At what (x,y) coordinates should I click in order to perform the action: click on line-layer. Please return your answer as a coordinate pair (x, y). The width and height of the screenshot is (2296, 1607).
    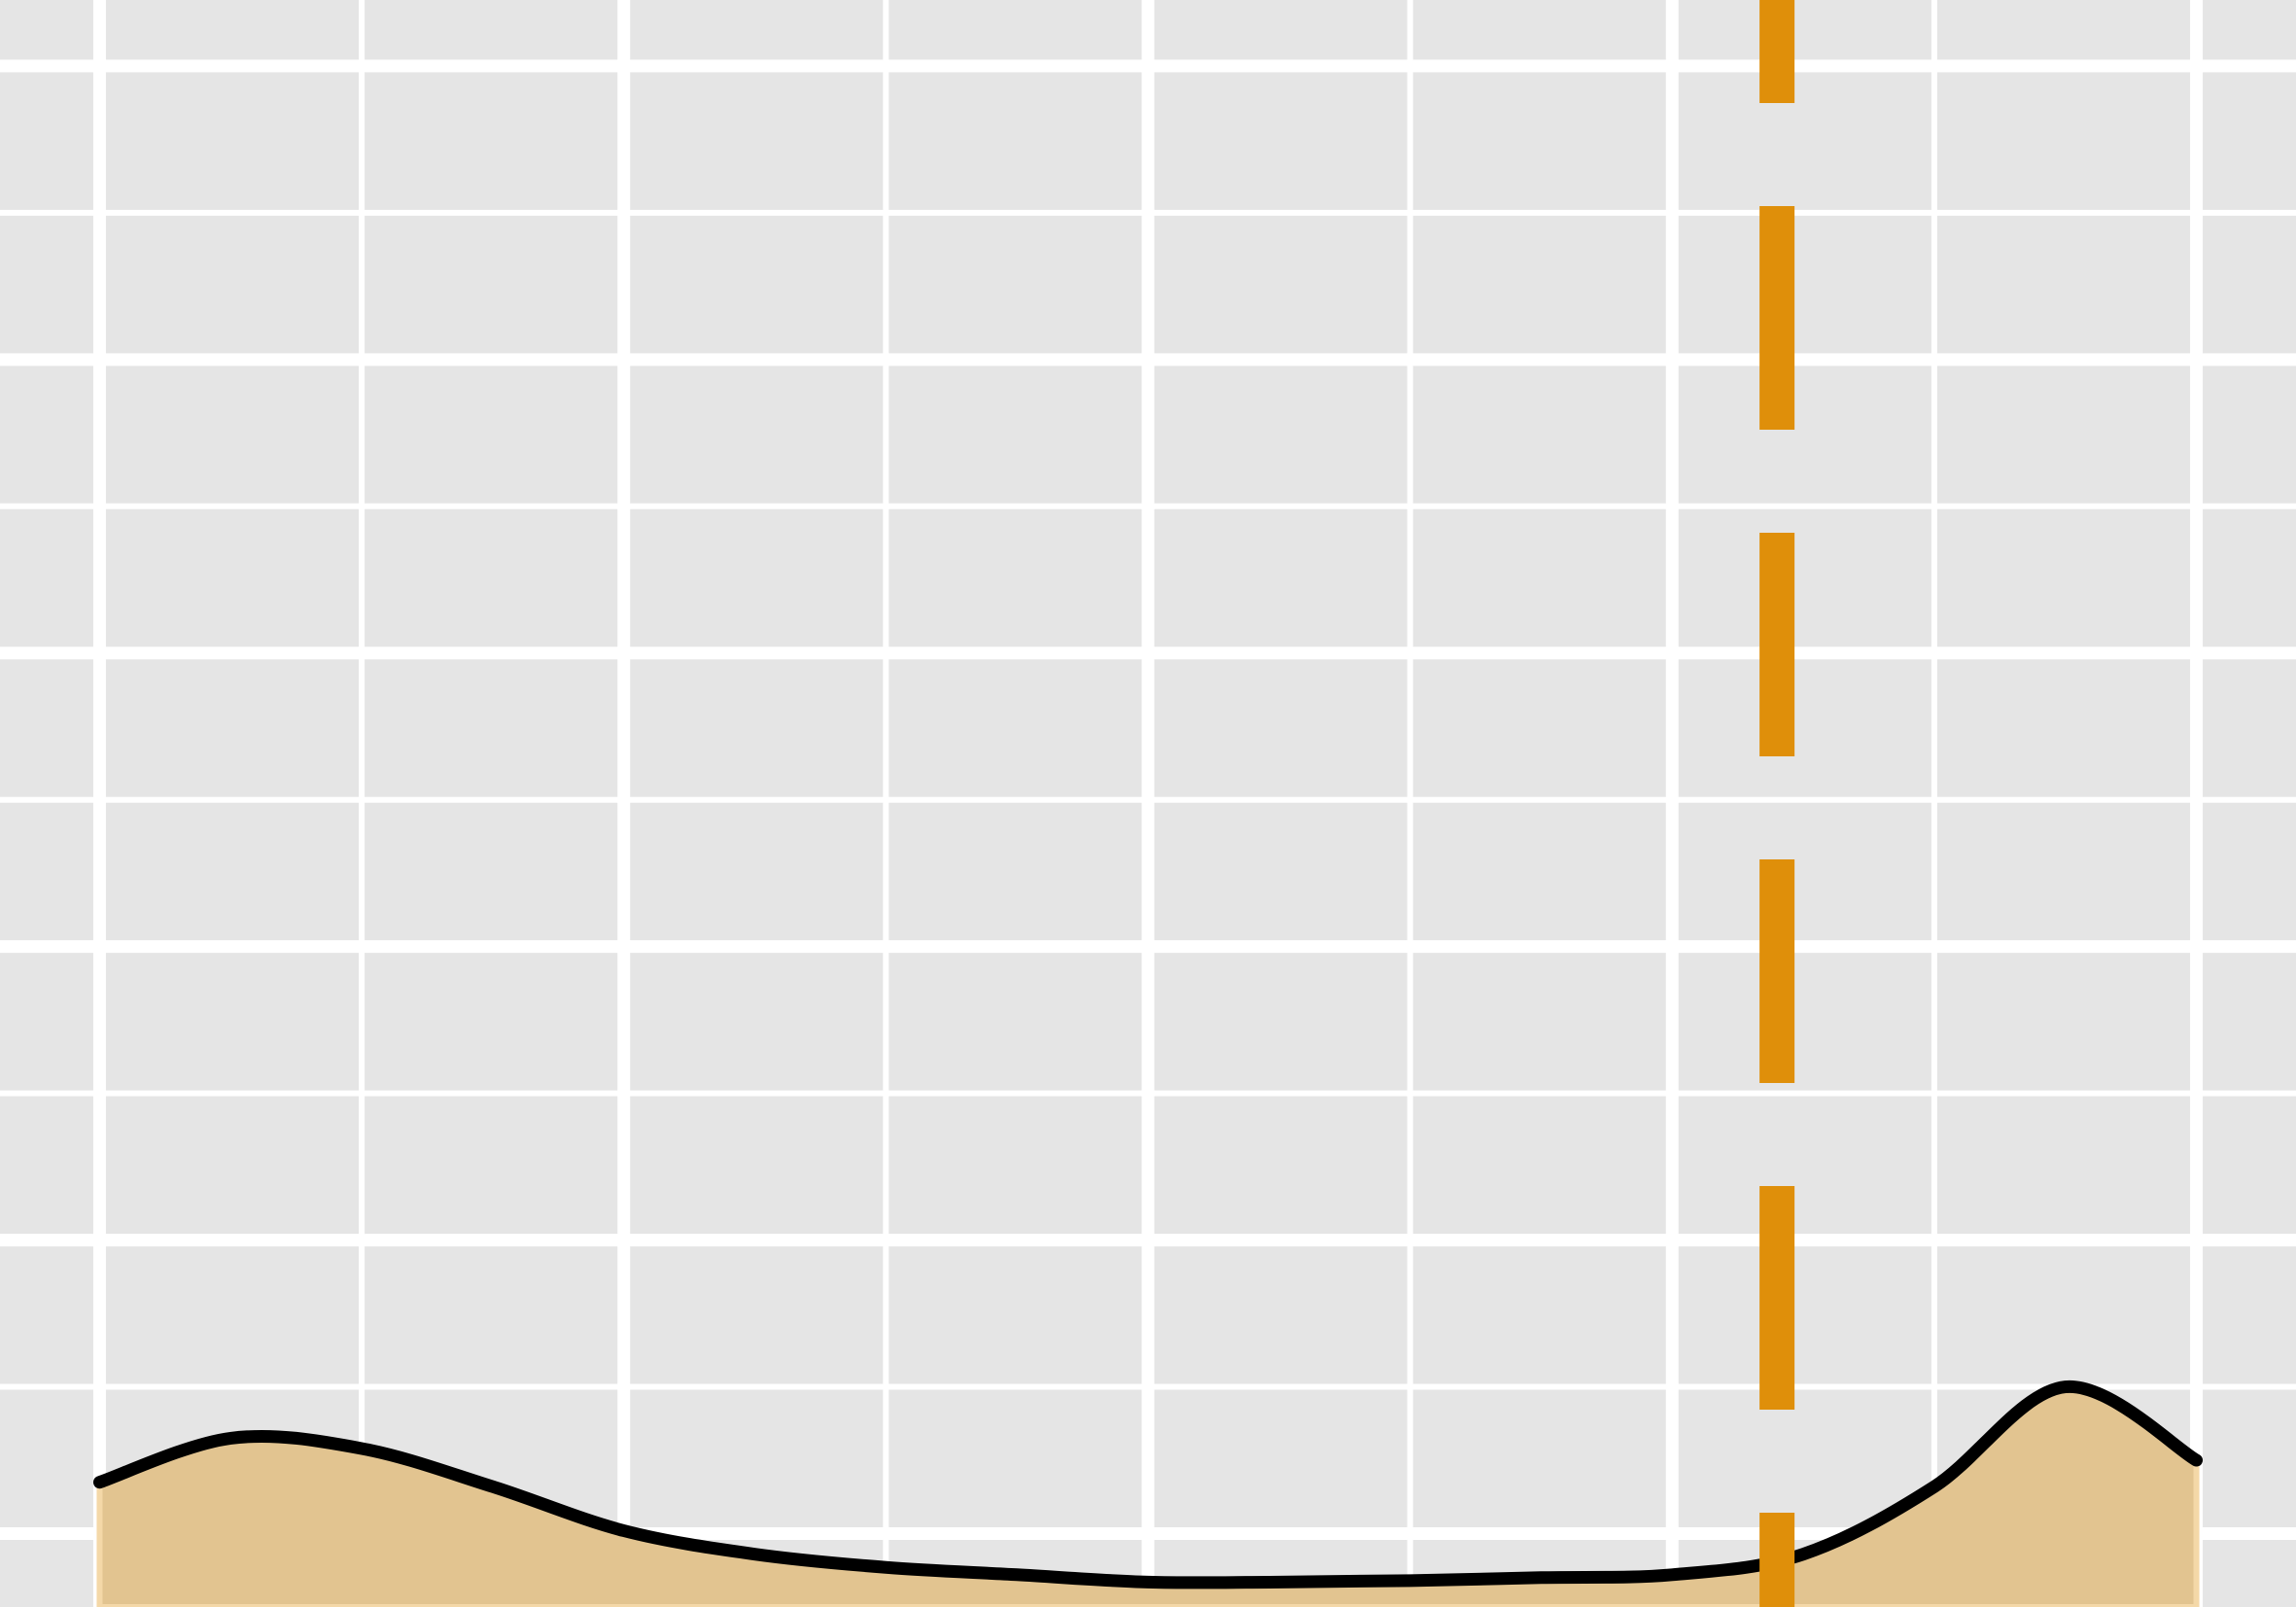
    Looking at the image, I should click on (1148, 1485).